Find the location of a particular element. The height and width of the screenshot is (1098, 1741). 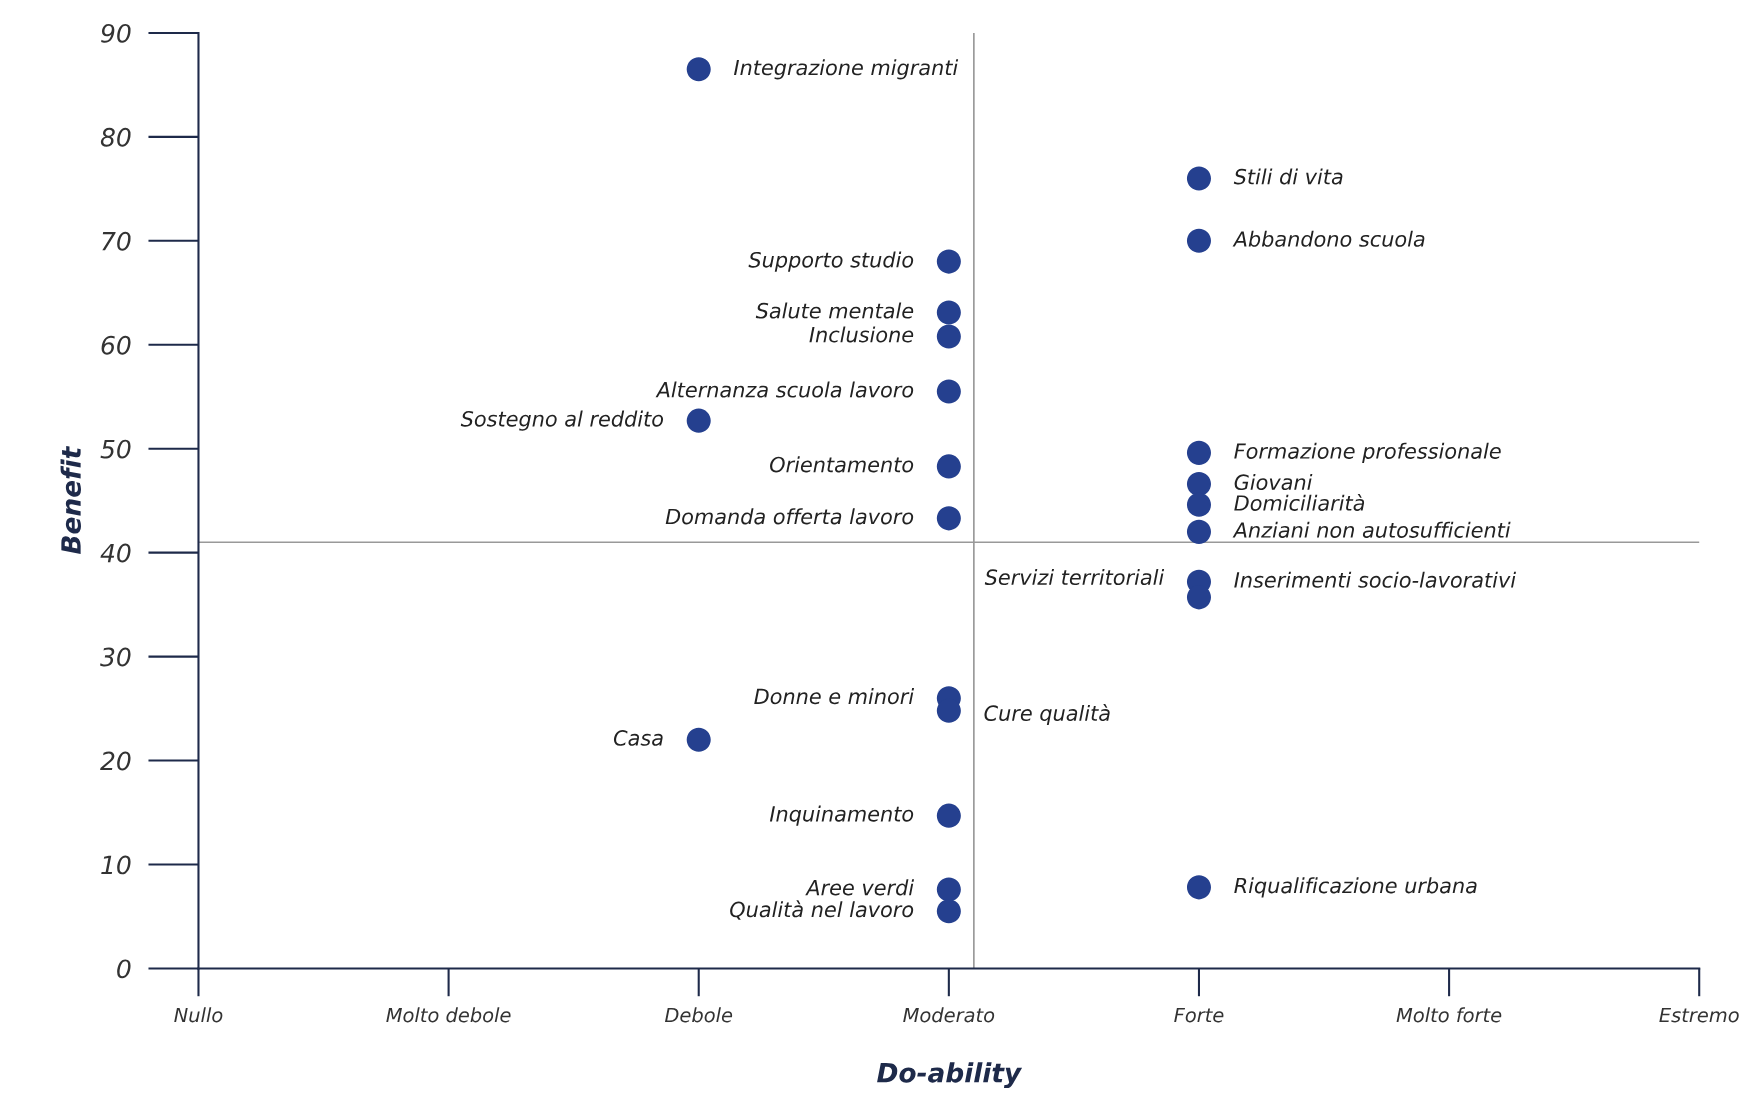

annotation: Salute mentale is located at coordinates (834, 310).